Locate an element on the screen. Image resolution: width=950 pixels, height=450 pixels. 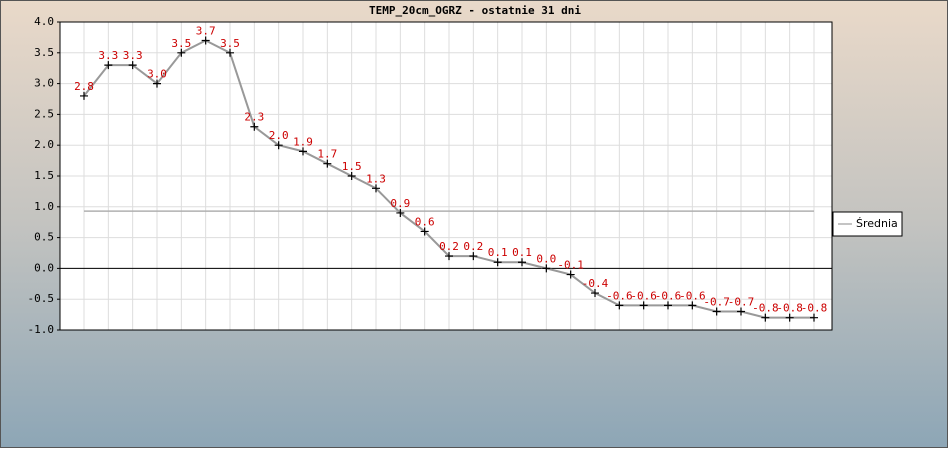
y-tick-label: 2.0 is located at coordinates (44, 144).